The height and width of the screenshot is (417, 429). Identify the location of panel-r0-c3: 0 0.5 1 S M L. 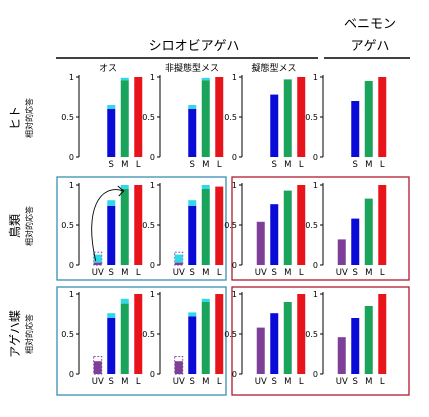
(346, 121).